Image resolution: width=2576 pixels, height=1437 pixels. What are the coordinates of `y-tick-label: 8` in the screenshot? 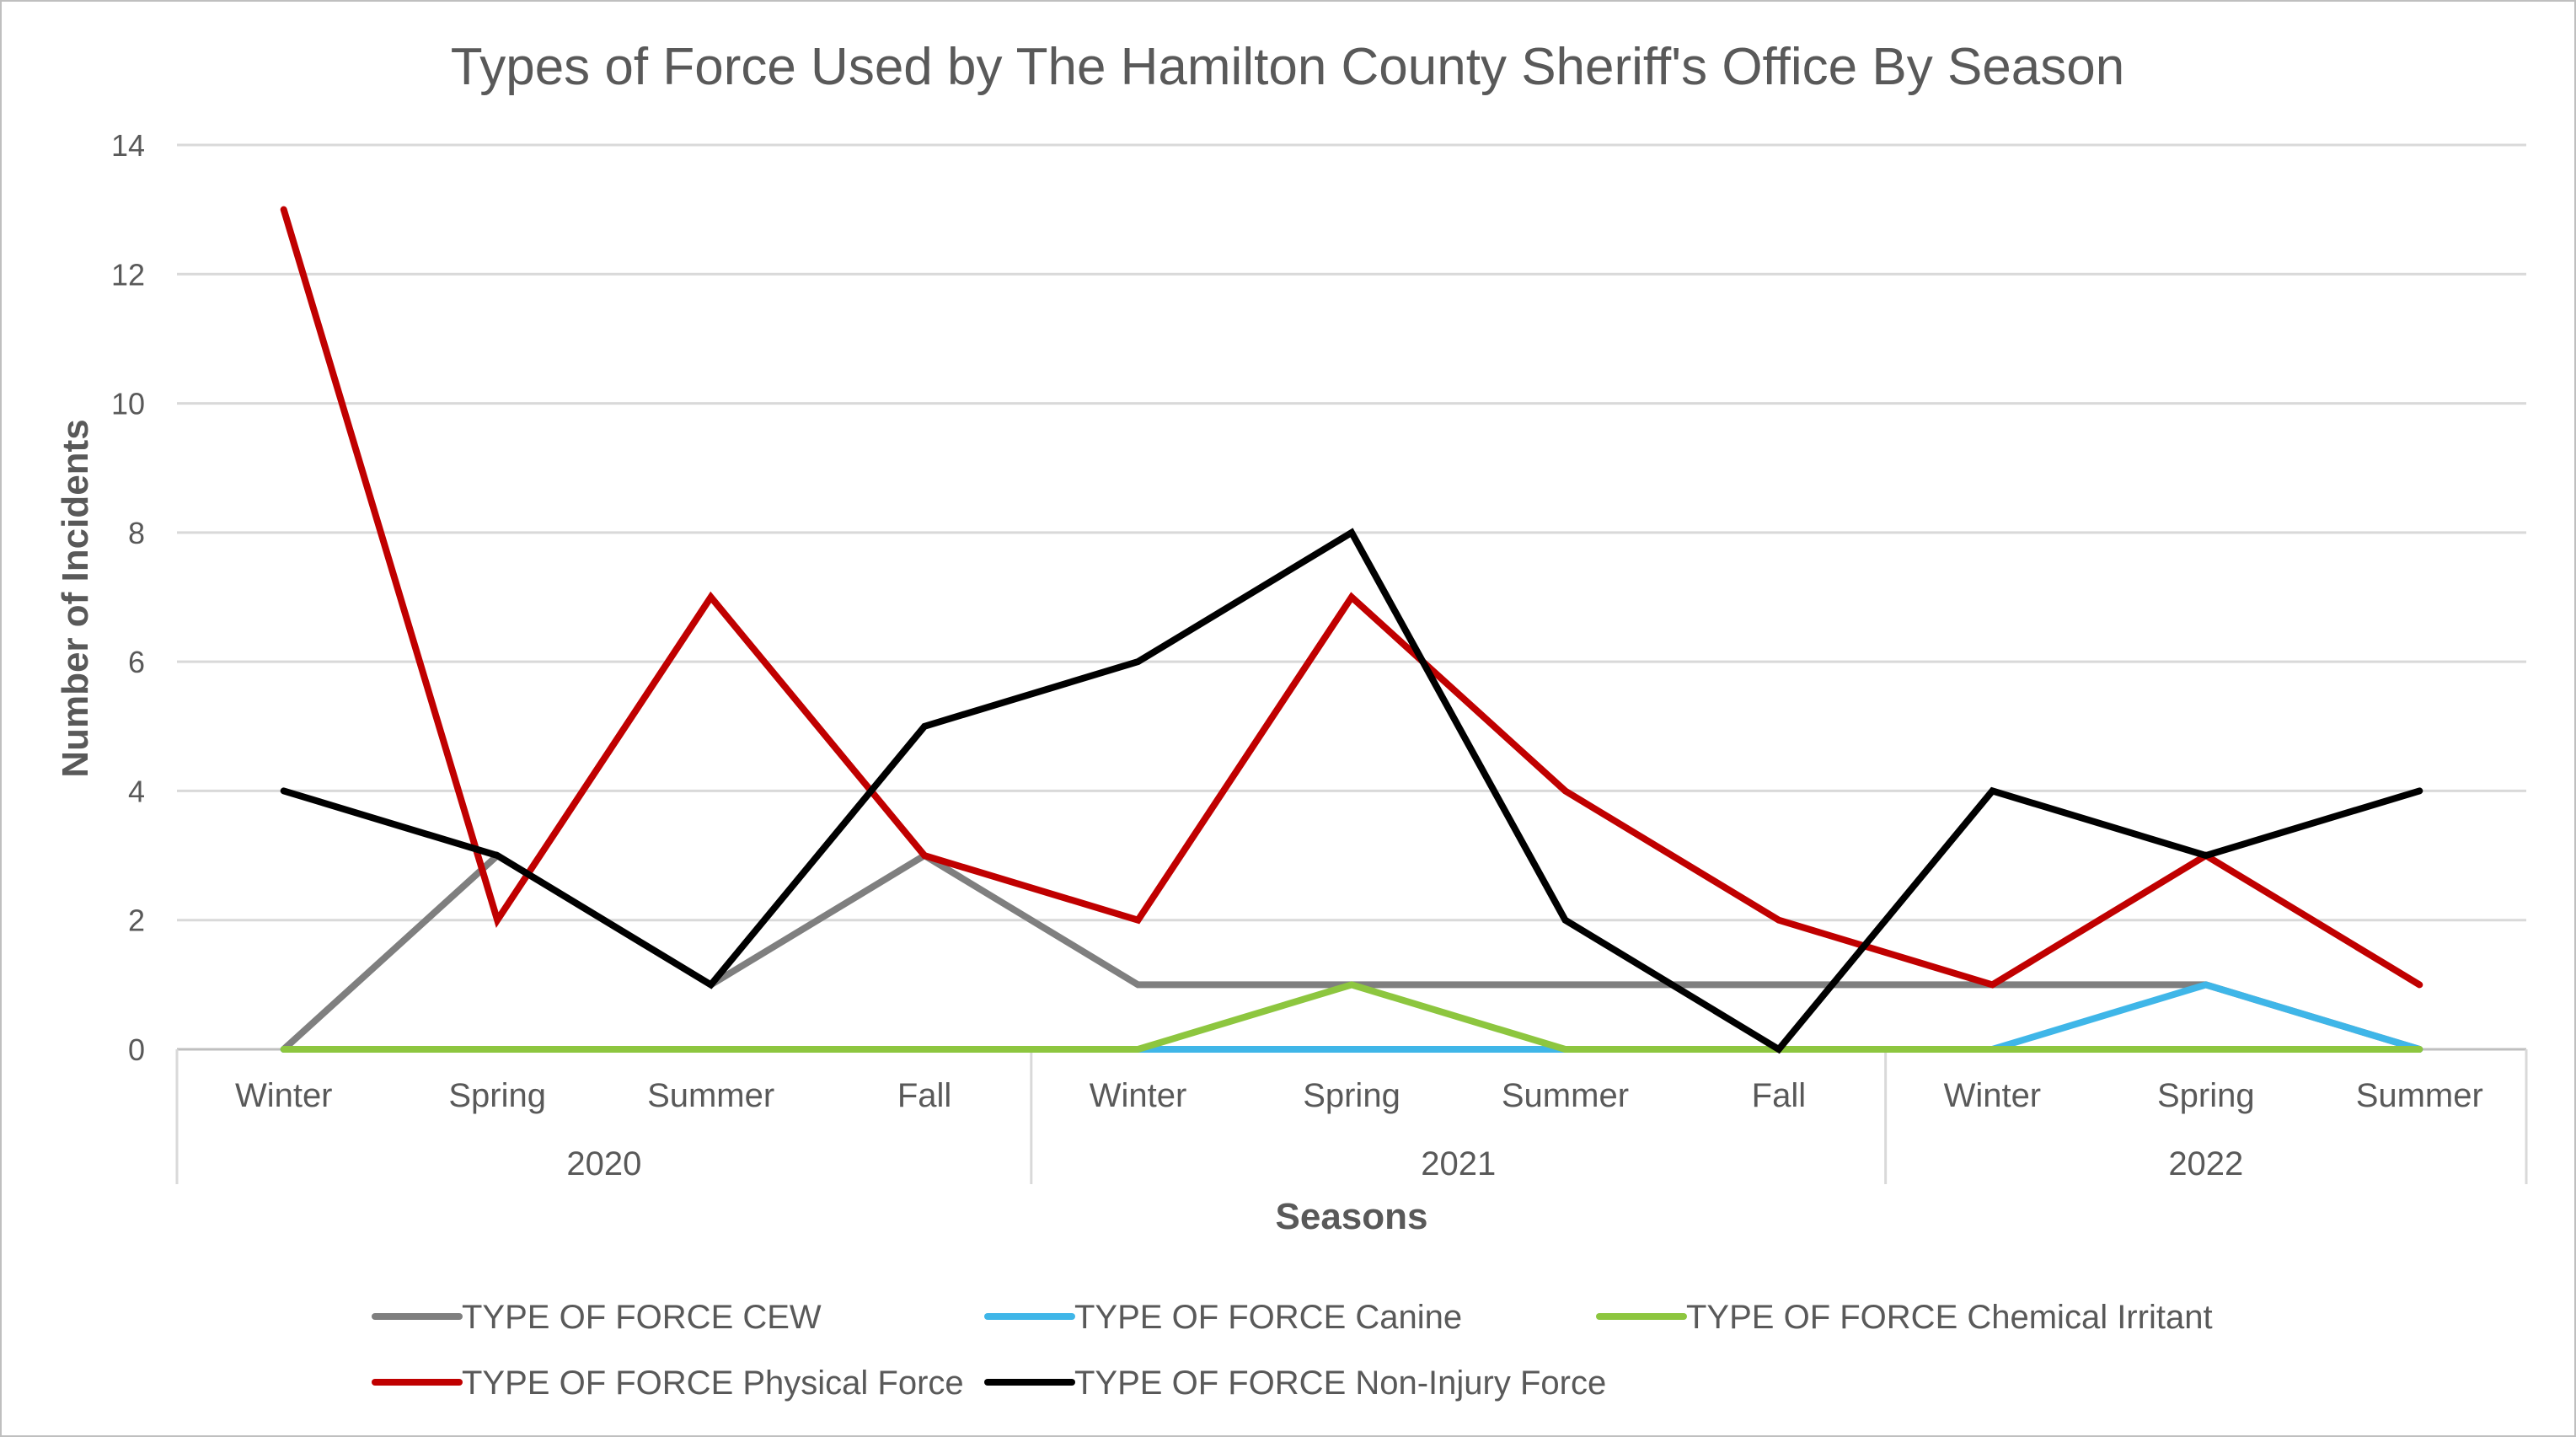 It's located at (136, 533).